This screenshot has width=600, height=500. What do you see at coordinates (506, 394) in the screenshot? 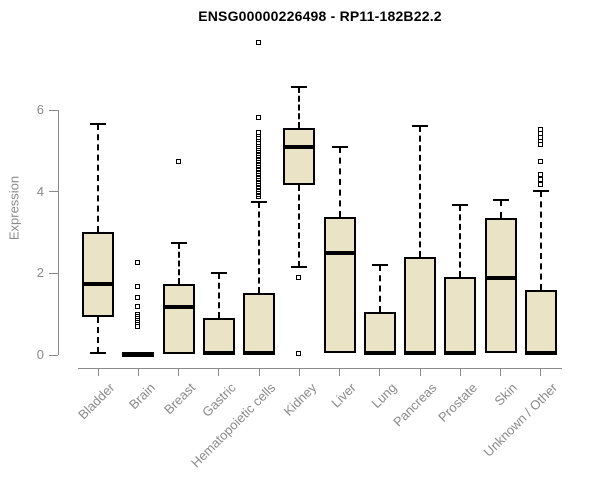
I see `x-axis-label: Skin` at bounding box center [506, 394].